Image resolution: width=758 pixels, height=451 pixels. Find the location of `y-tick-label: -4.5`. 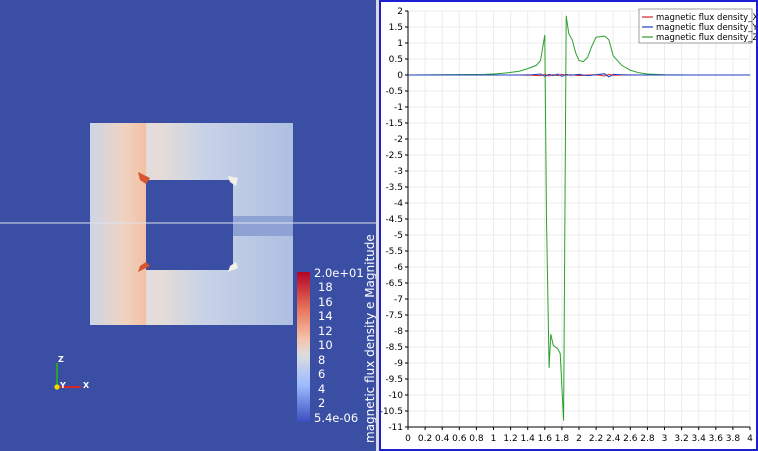

y-tick-label: -4.5 is located at coordinates (394, 220).